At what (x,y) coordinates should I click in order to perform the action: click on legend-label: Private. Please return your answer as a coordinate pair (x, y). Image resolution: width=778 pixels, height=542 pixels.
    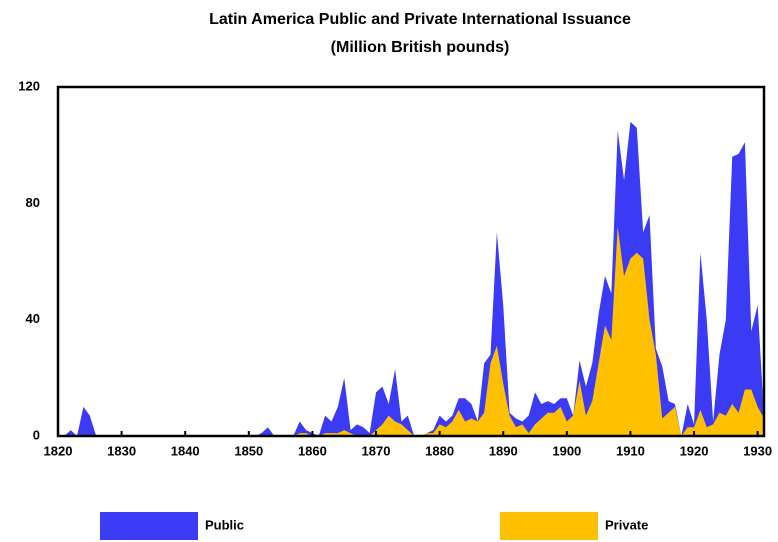
    Looking at the image, I should click on (626, 524).